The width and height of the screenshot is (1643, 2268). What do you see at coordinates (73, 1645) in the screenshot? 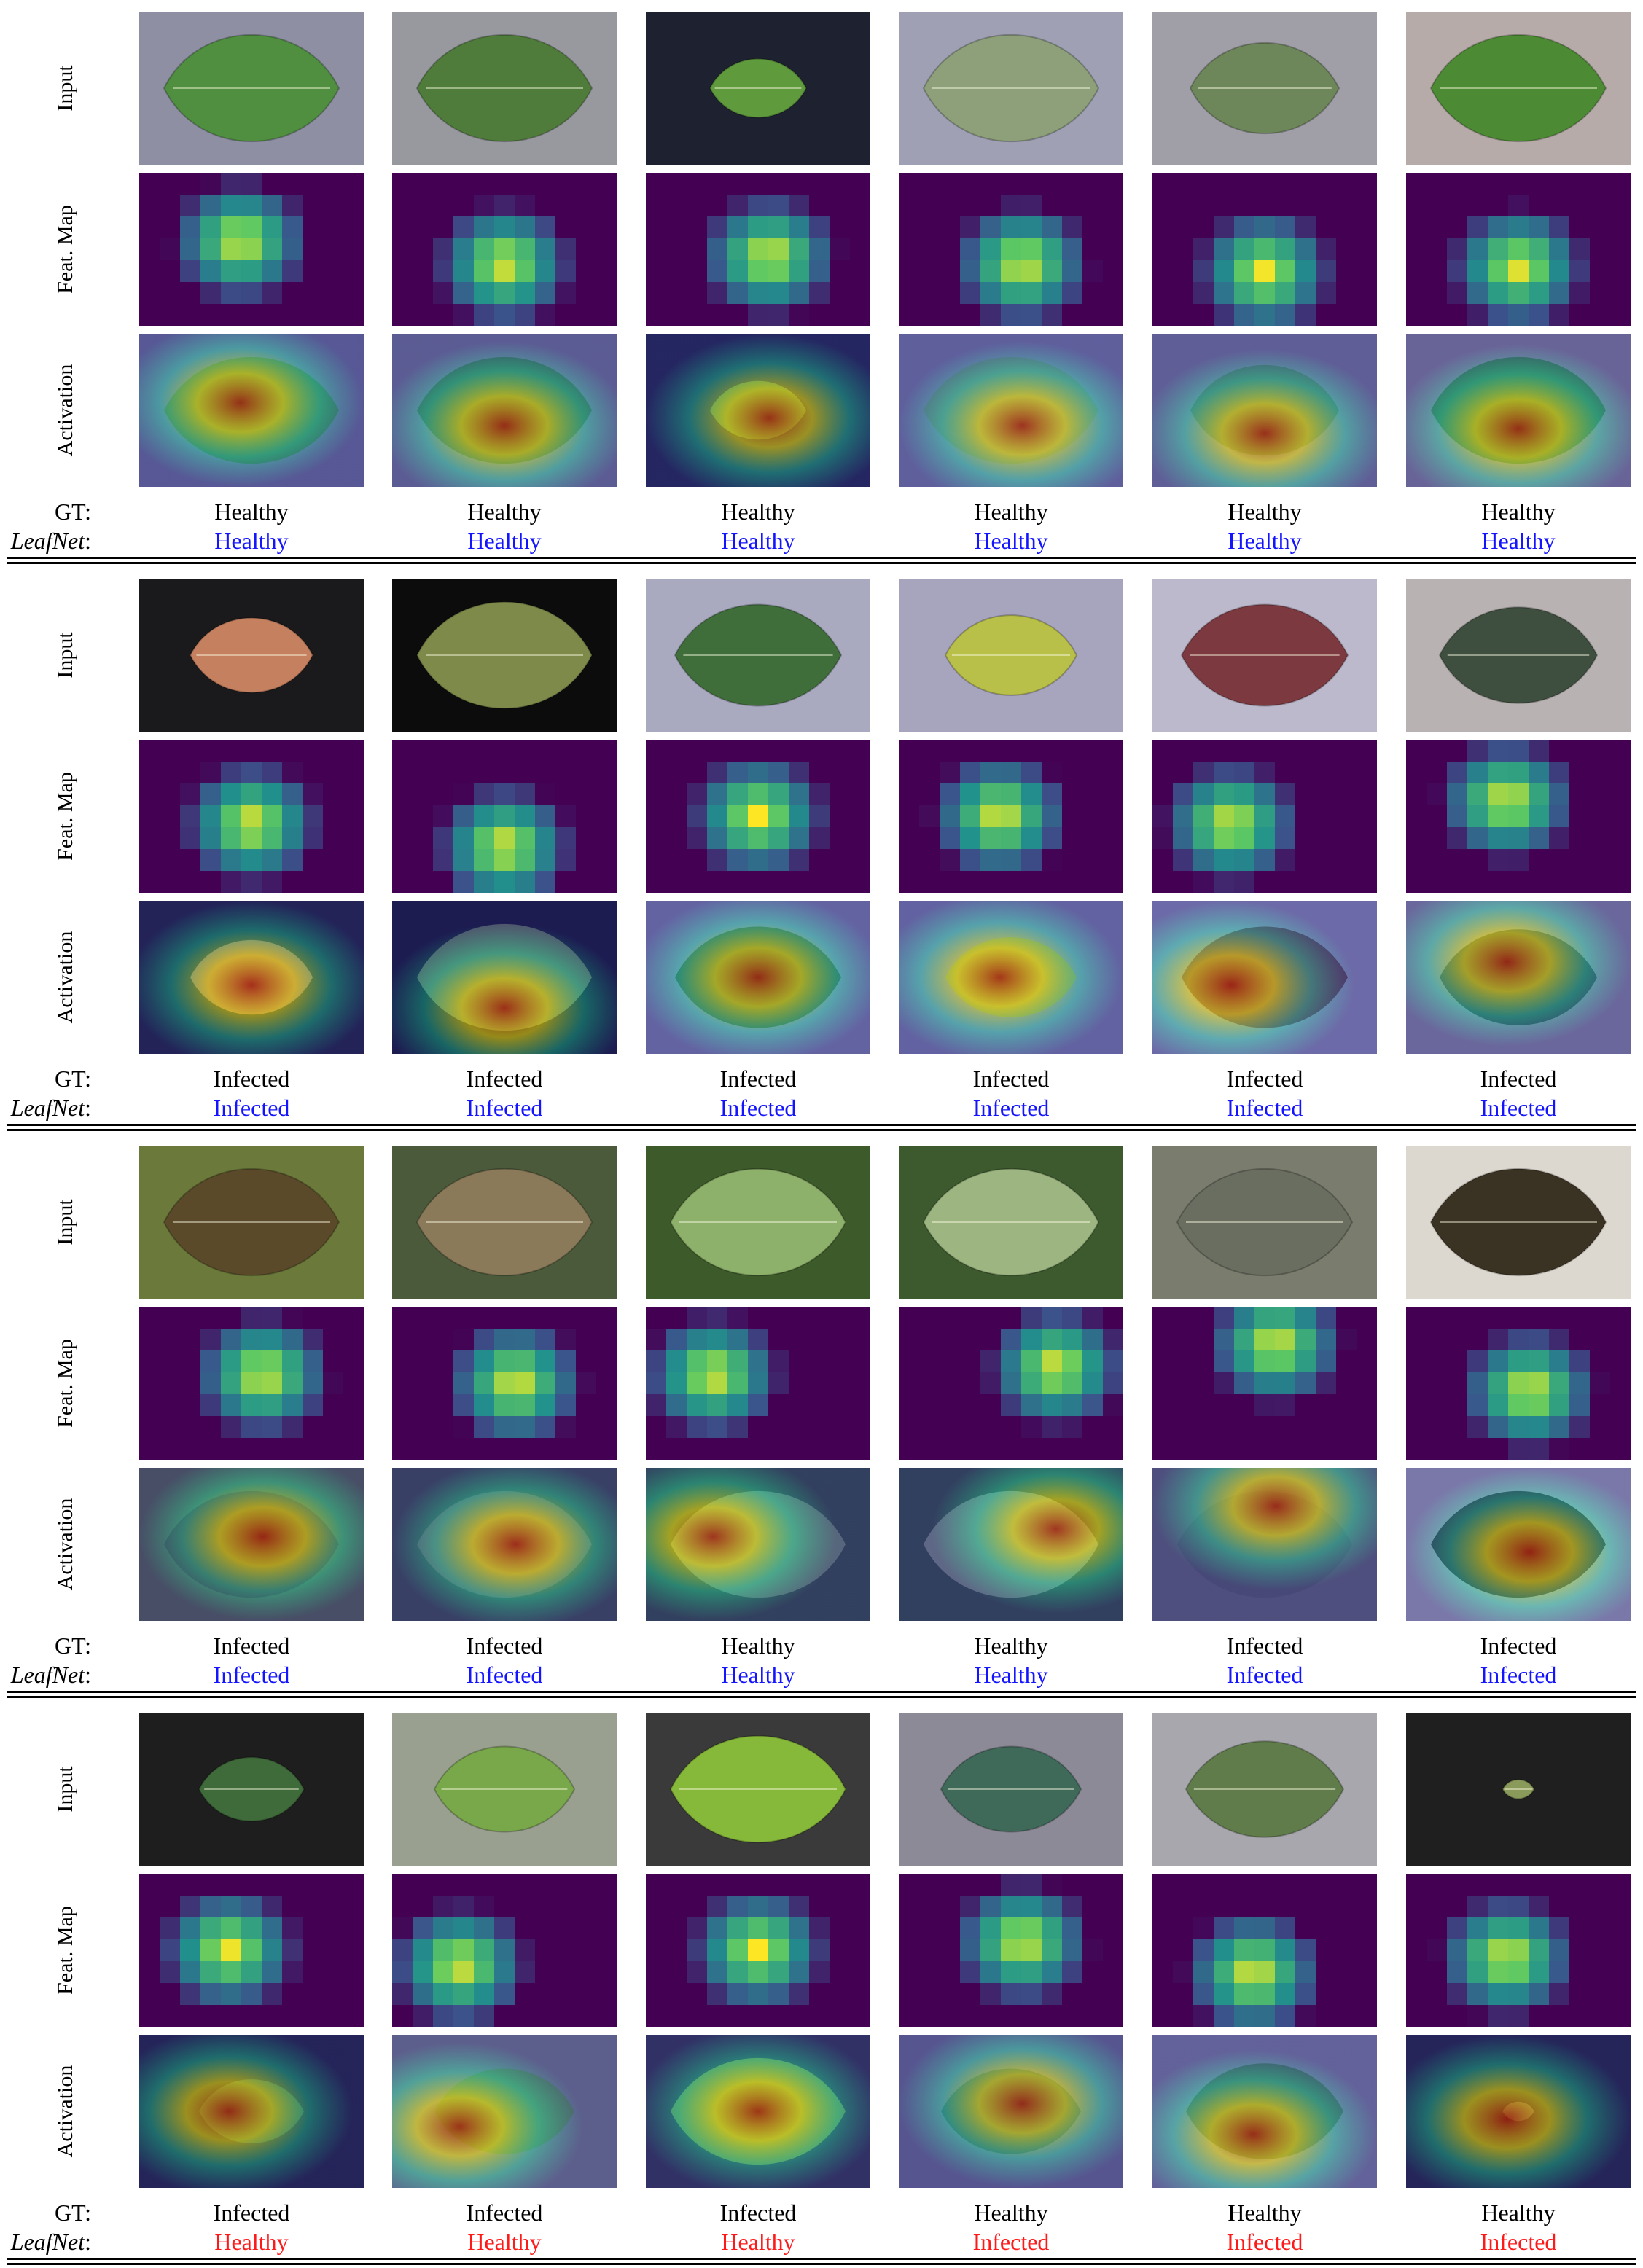
I see `gt-label: GT:` at bounding box center [73, 1645].